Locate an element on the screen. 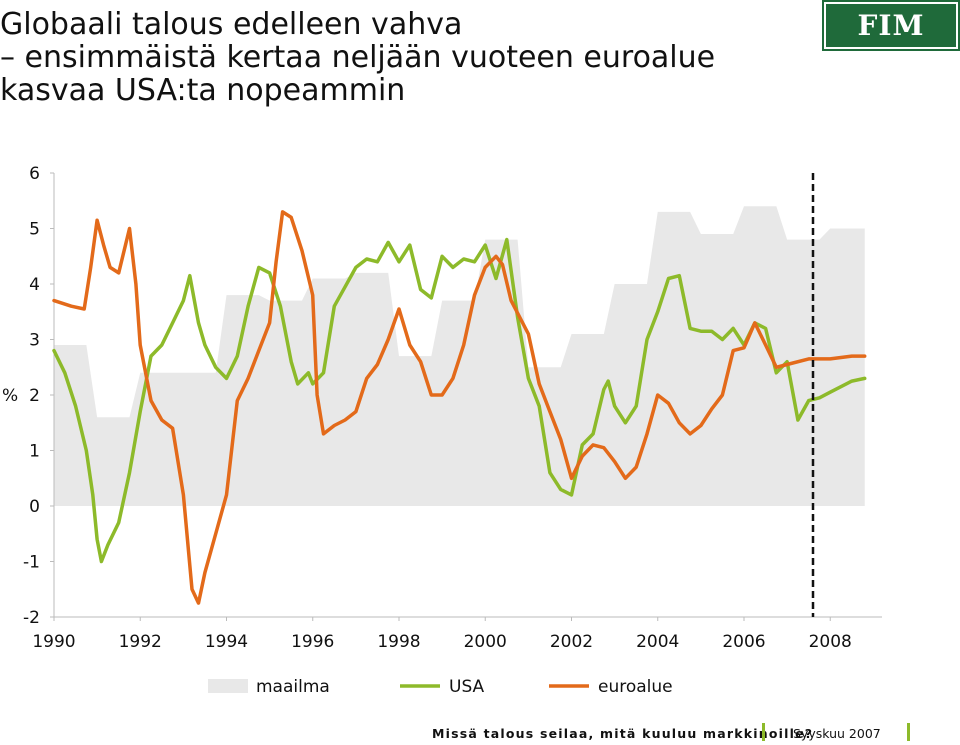 The width and height of the screenshot is (960, 745). legend-label-euroalue: euroalue is located at coordinates (635, 687).